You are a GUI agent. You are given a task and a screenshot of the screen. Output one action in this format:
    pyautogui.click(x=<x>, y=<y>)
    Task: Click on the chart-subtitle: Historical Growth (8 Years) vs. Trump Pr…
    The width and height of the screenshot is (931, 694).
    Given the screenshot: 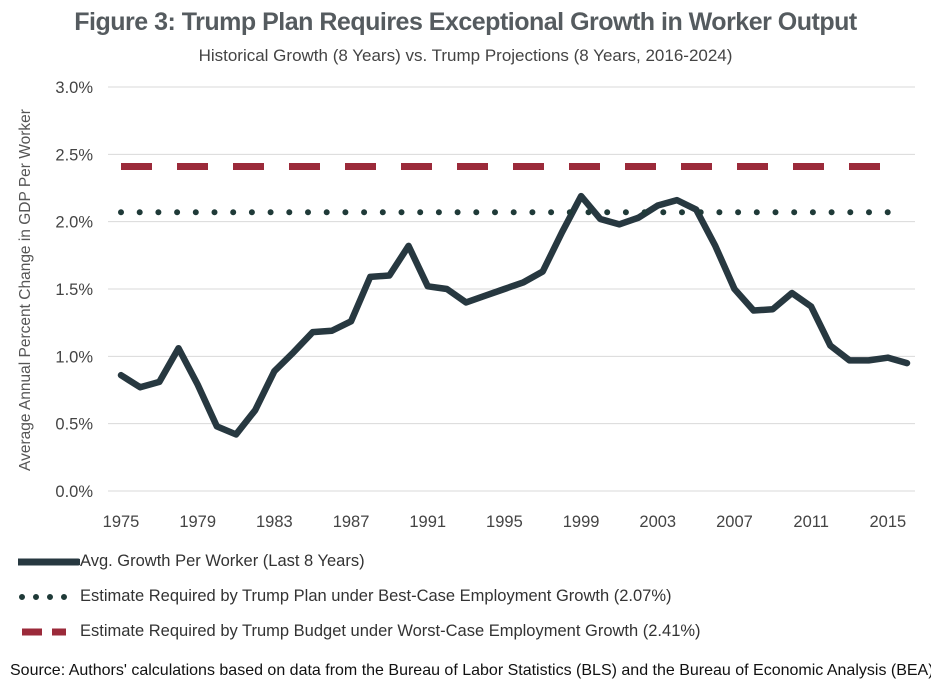 What is the action you would take?
    pyautogui.click(x=465, y=55)
    